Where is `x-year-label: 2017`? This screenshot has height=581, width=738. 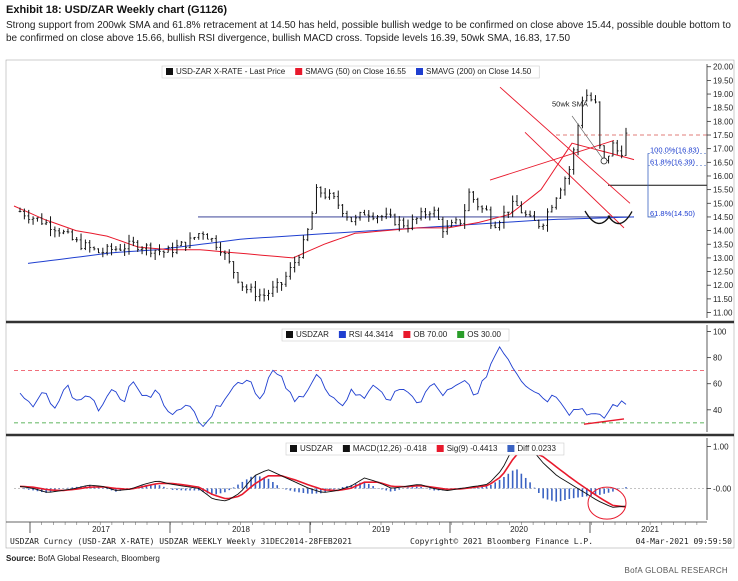
x-year-label: 2017 is located at coordinates (101, 529).